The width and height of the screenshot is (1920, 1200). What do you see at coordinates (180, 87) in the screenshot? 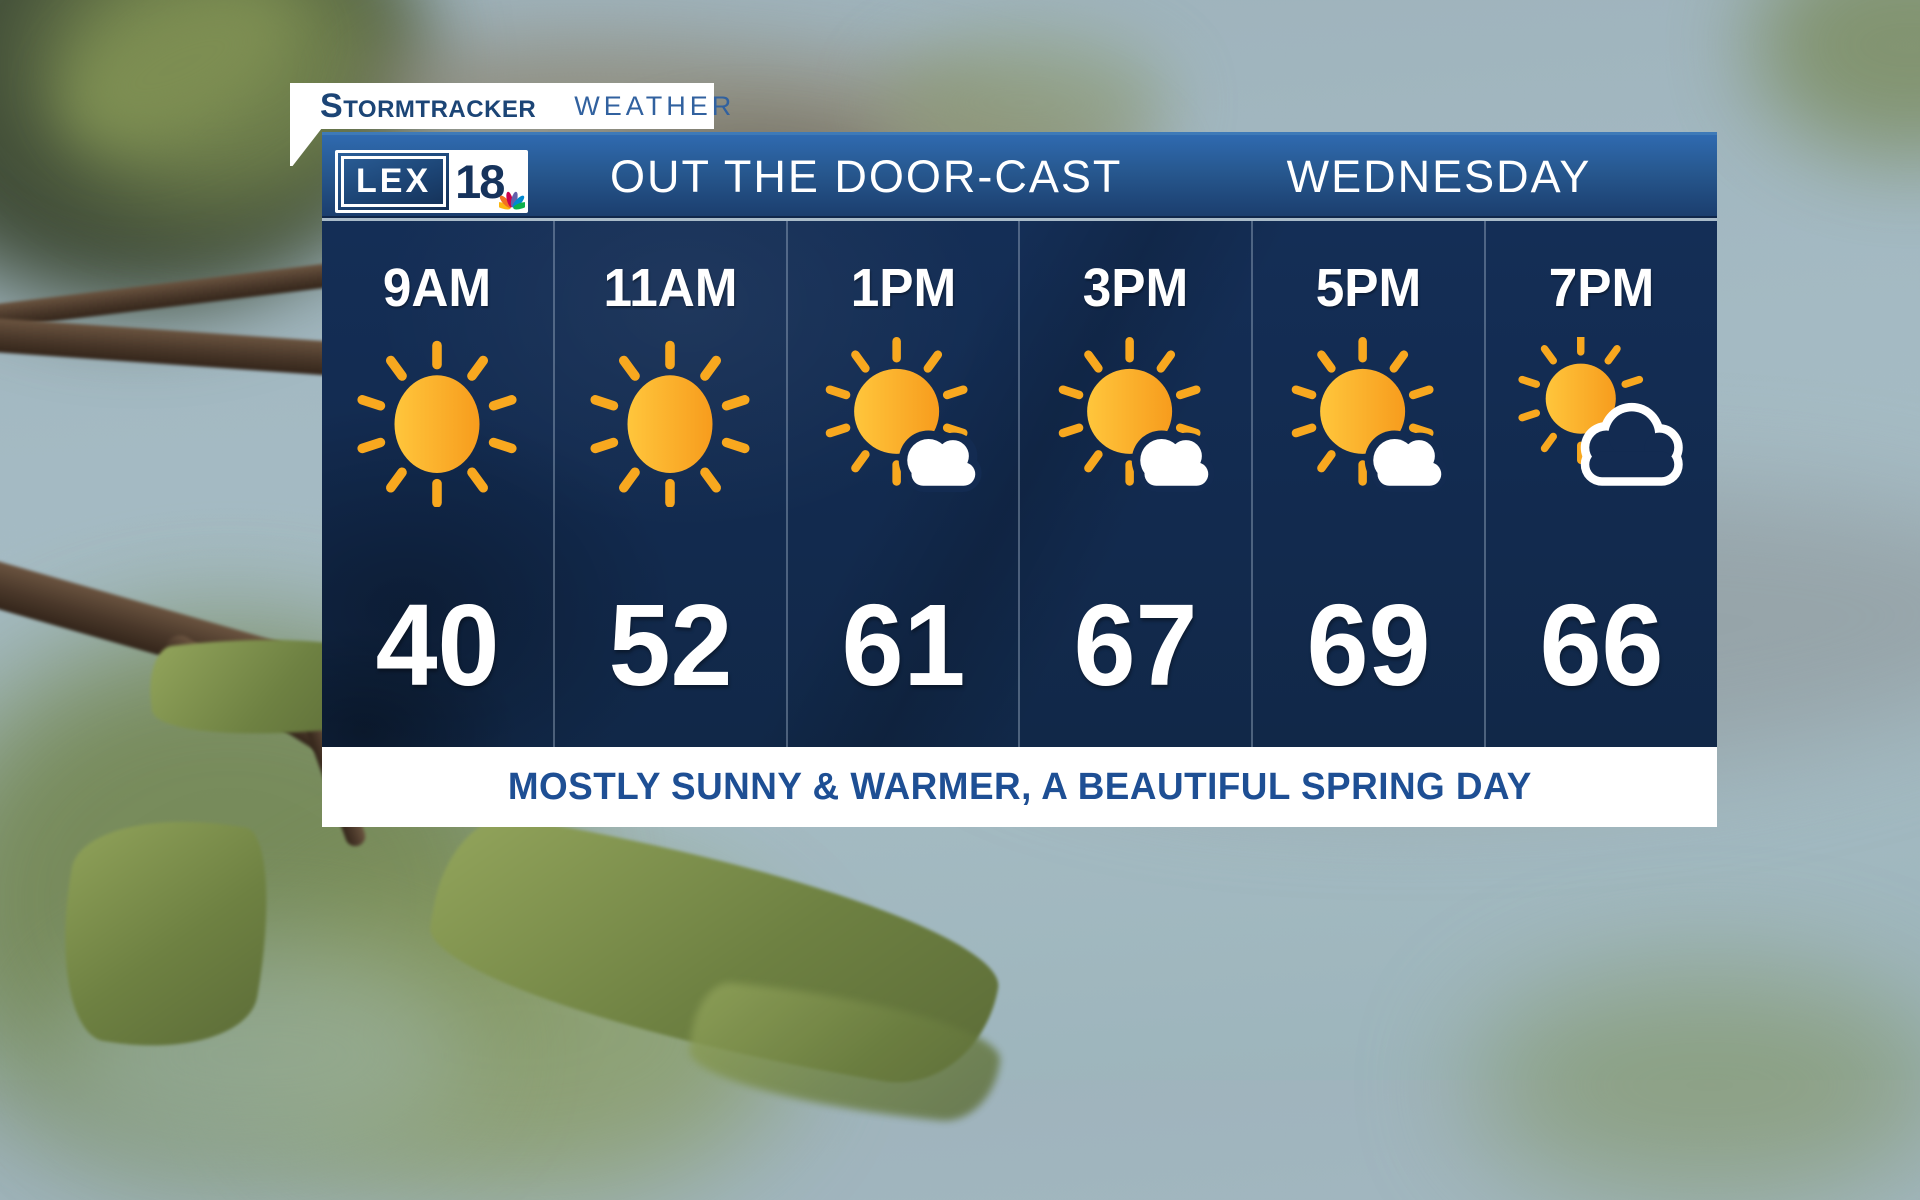
I see `leaf-blur-small` at bounding box center [180, 87].